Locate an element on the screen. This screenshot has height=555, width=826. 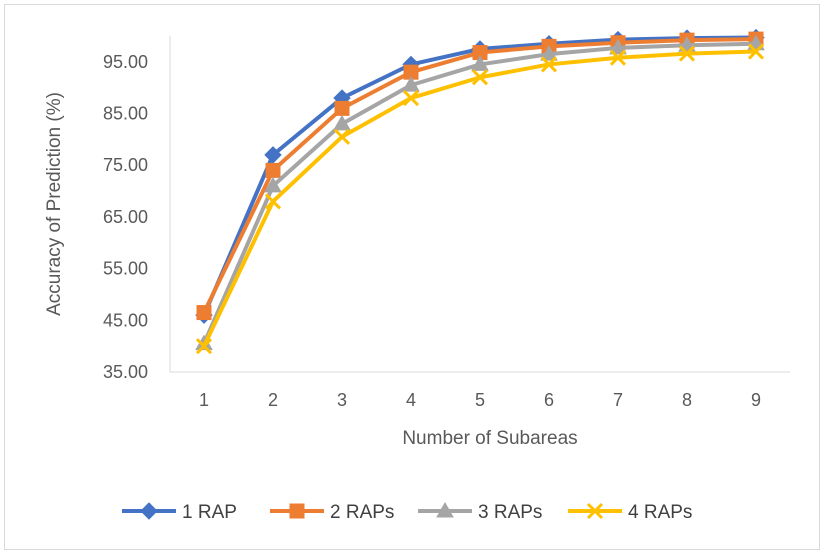
x-tick-label: 4 is located at coordinates (411, 400).